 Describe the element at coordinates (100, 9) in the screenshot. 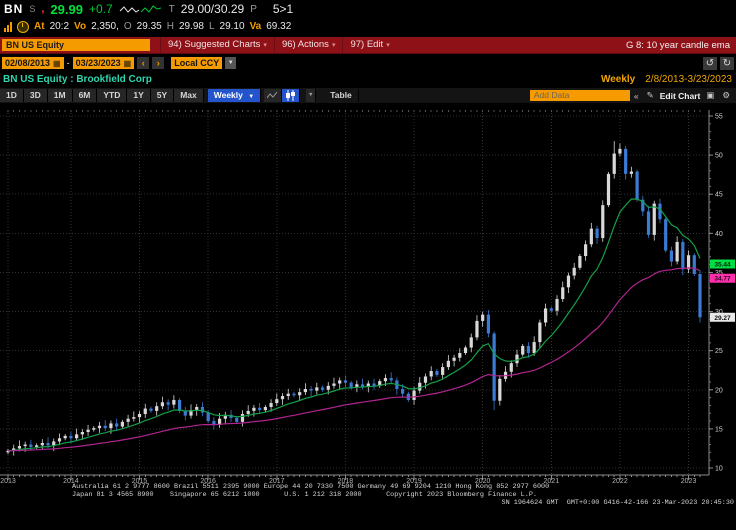

I see `price-change: +0.7` at that location.